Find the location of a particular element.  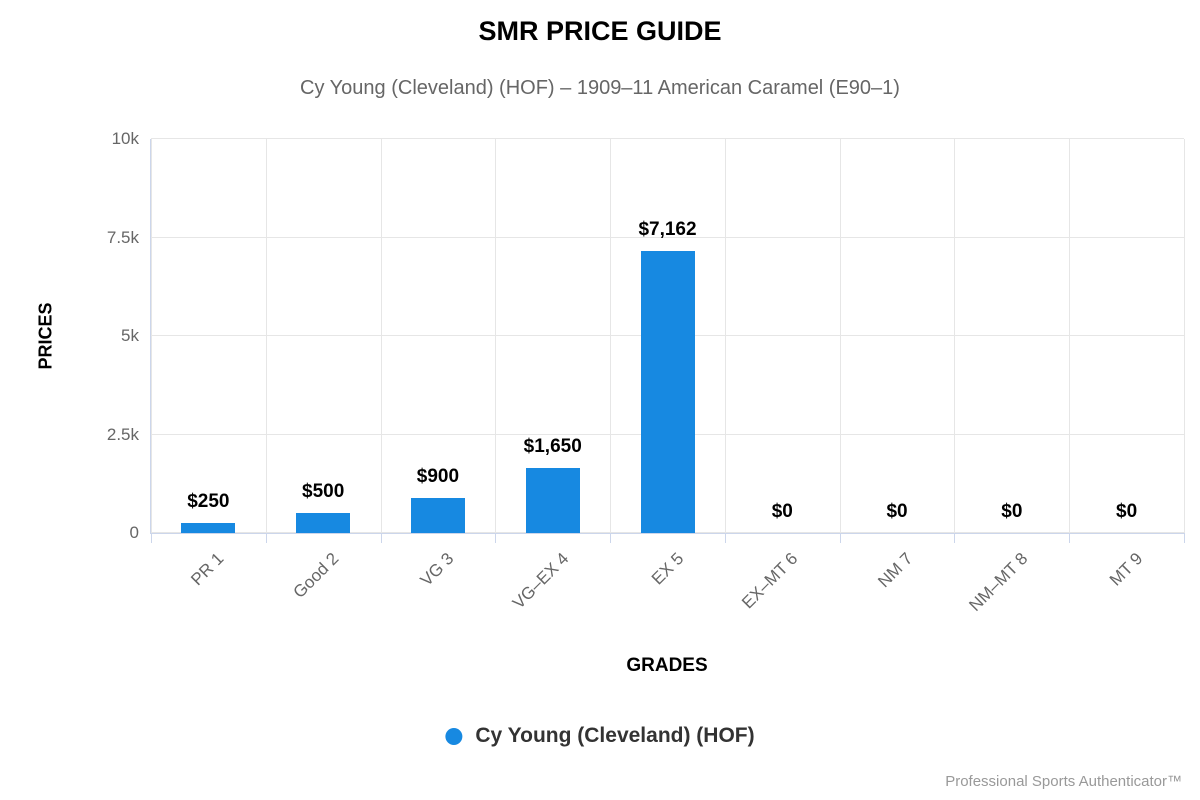

x-tick-label: Good 2 is located at coordinates (316, 575).